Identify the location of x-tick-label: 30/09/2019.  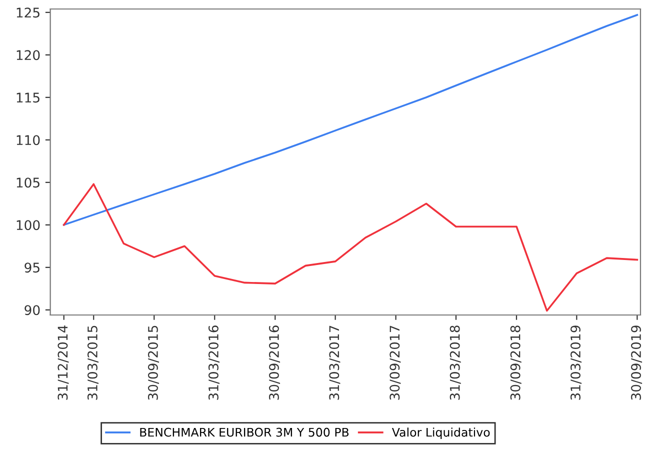
(636, 363).